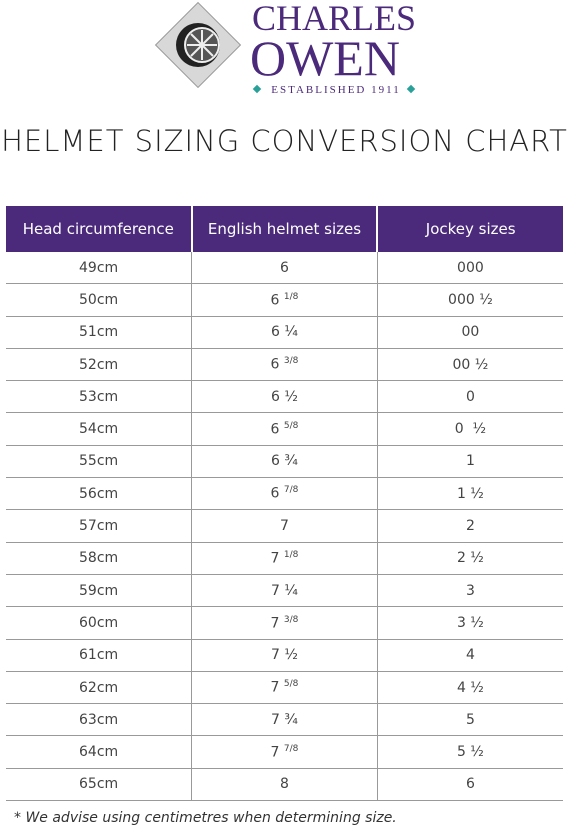 The width and height of the screenshot is (569, 830). Describe the element at coordinates (99, 365) in the screenshot. I see `cm-cell: 52cm` at that location.